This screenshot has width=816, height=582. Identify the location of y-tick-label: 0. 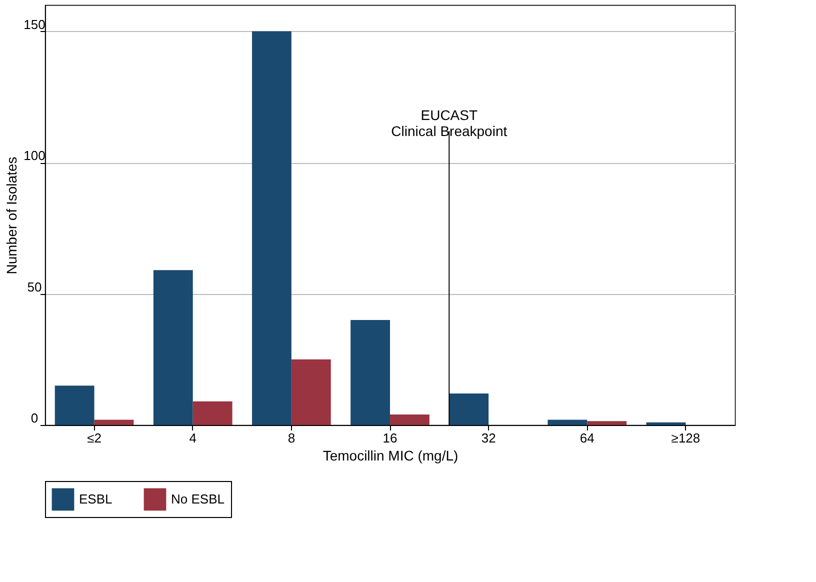
(34, 418).